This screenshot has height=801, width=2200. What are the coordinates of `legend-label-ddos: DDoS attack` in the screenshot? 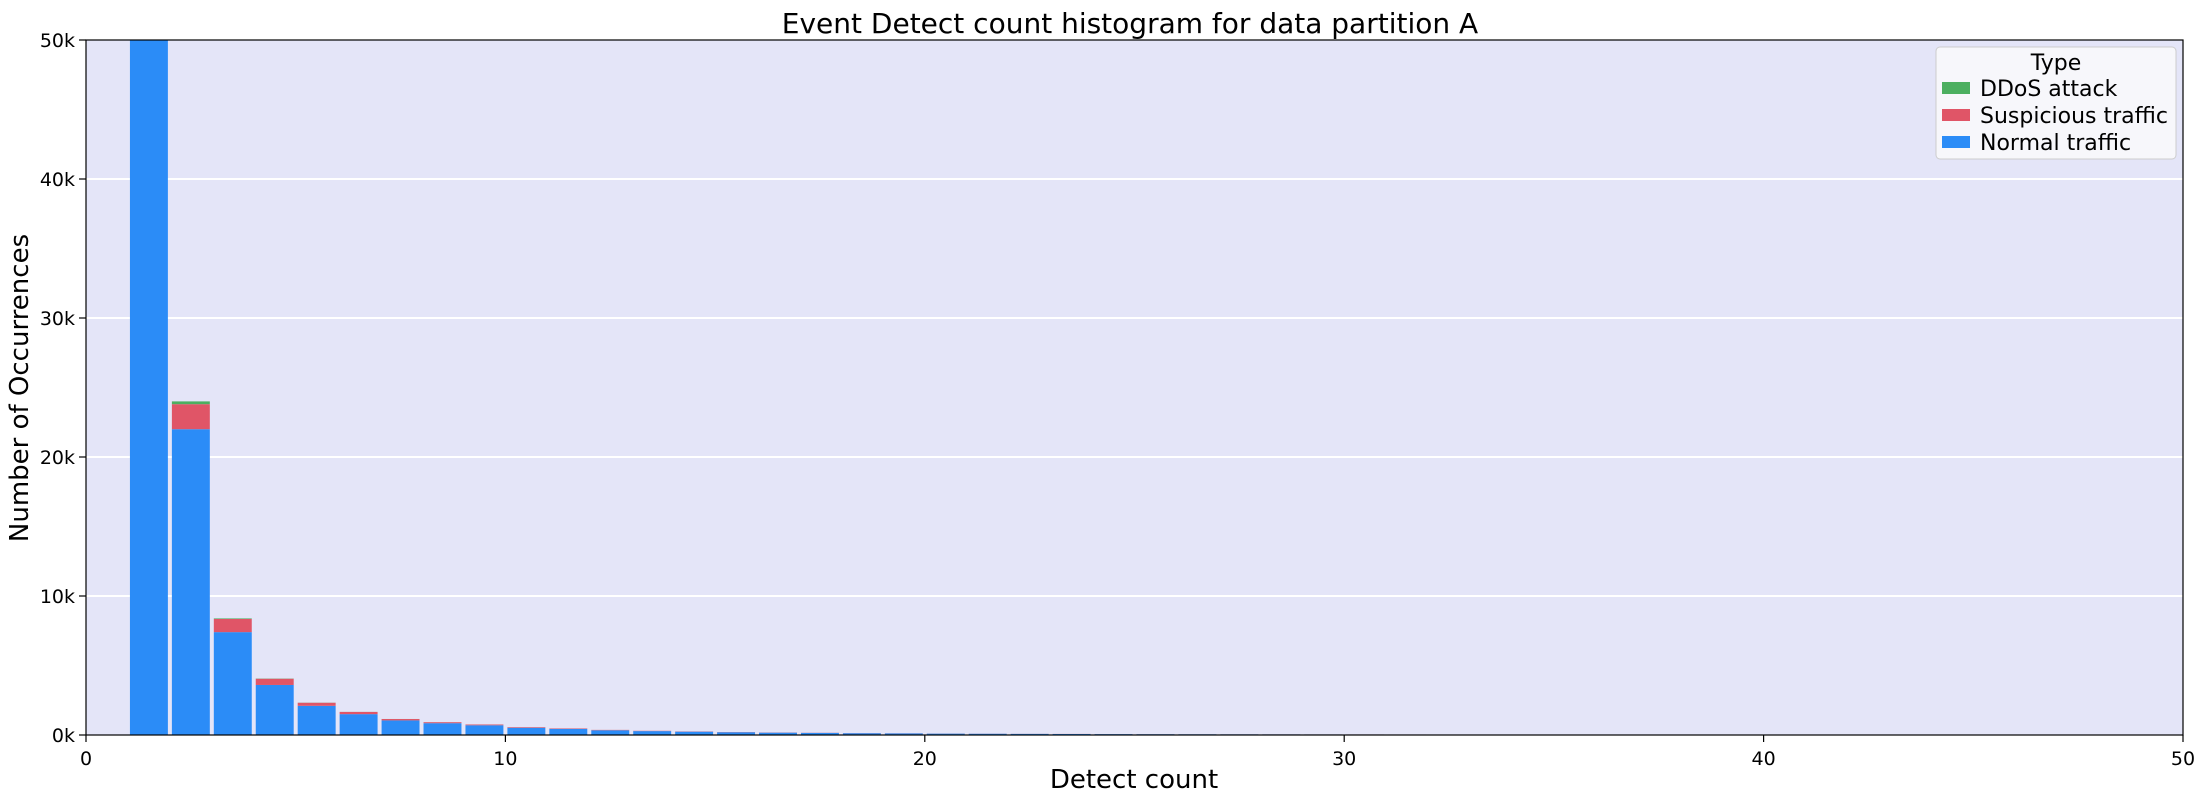 It's located at (2049, 89).